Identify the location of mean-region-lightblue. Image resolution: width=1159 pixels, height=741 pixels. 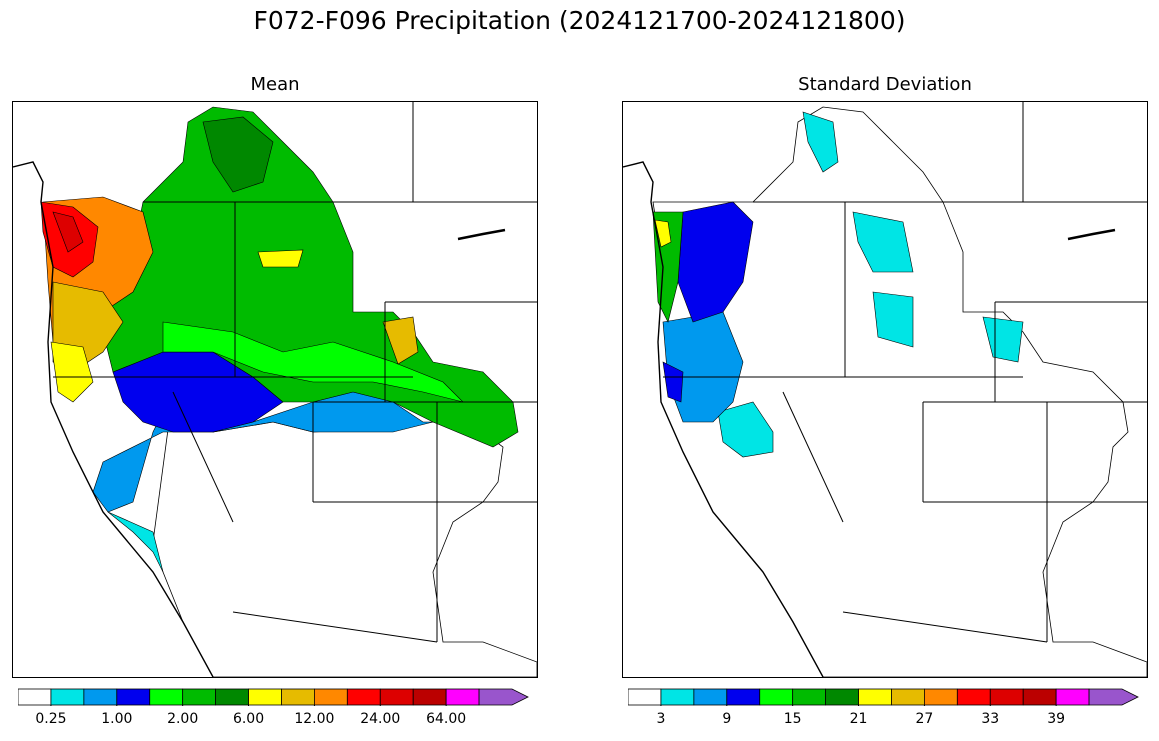
(135, 542).